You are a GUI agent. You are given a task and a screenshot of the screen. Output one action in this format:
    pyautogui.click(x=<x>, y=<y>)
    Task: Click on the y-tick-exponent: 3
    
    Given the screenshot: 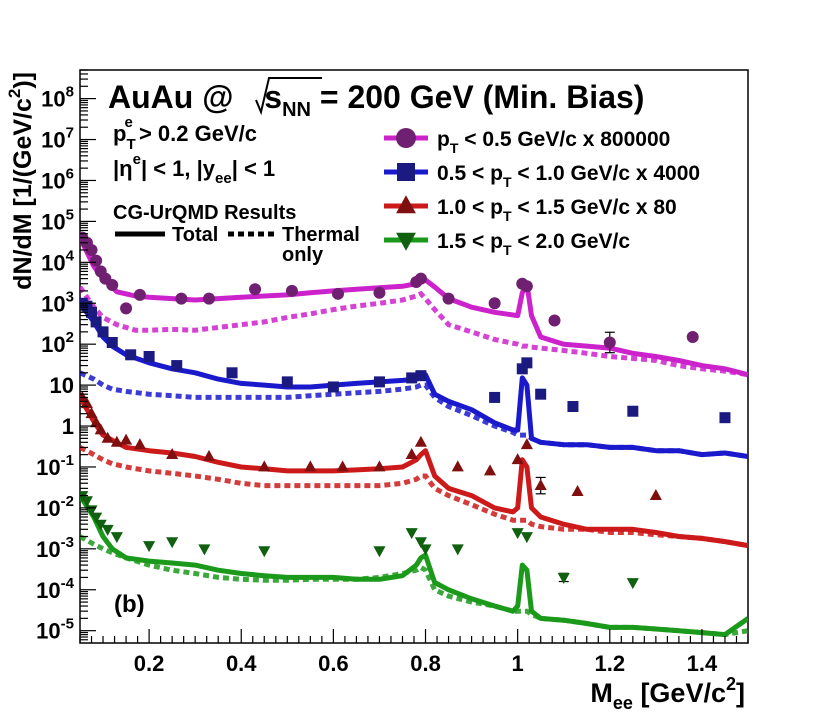 What is the action you would take?
    pyautogui.click(x=70, y=296)
    